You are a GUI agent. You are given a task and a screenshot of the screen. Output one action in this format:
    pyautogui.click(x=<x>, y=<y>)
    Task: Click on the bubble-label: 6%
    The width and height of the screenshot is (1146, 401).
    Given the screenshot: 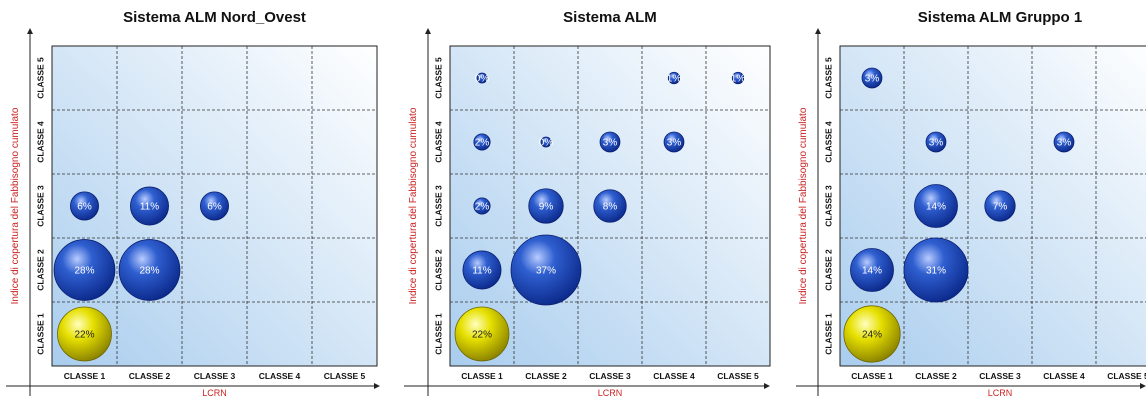 What is the action you would take?
    pyautogui.click(x=214, y=207)
    